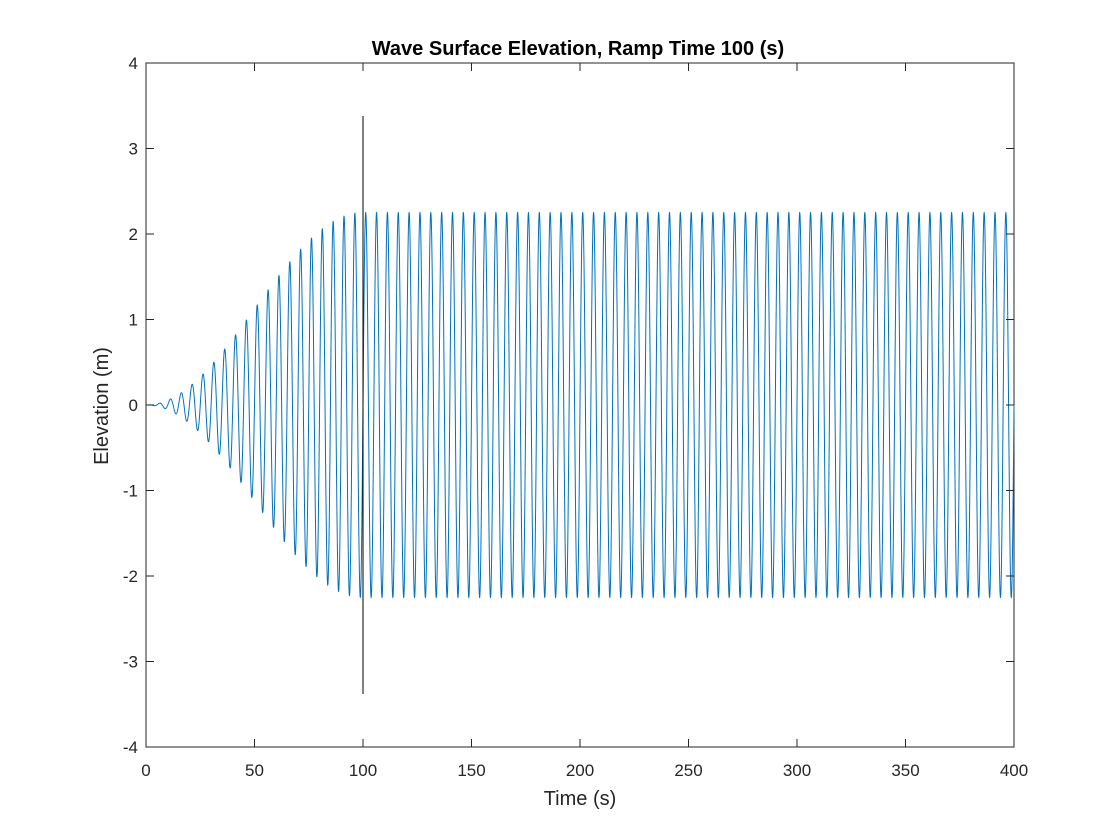 The height and width of the screenshot is (840, 1120). Describe the element at coordinates (133, 234) in the screenshot. I see `y-tick-label: 2` at that location.